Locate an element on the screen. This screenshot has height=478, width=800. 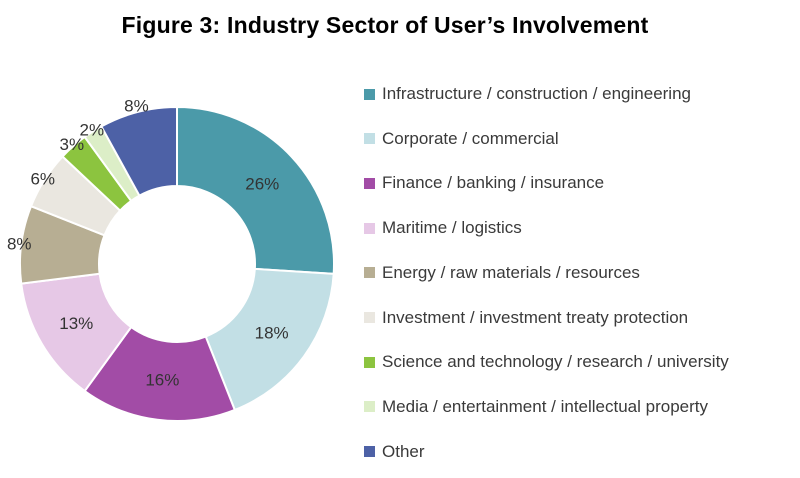
data-label-investment-investment-treaty-protection: 6% is located at coordinates (42, 178).